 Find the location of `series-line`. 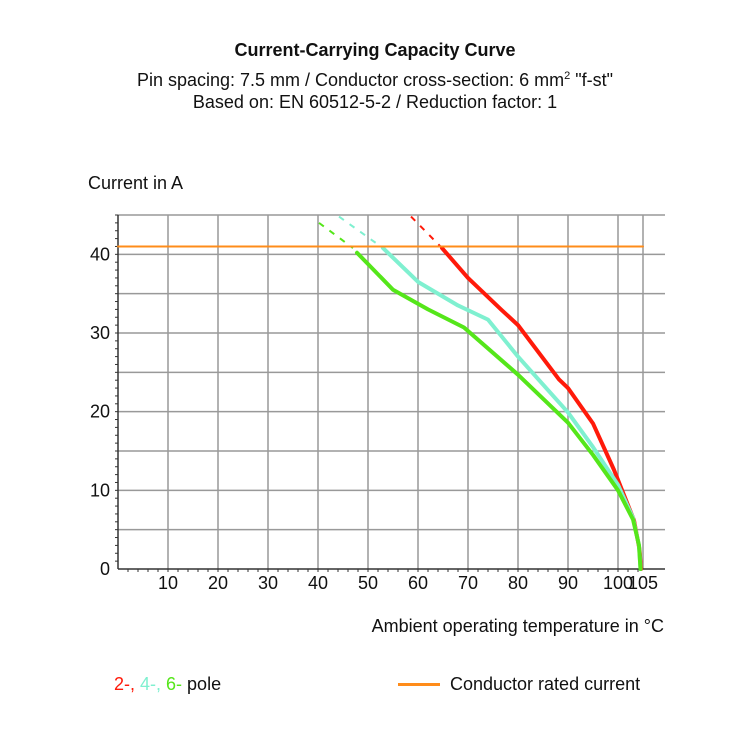

series-line is located at coordinates (541, 408).